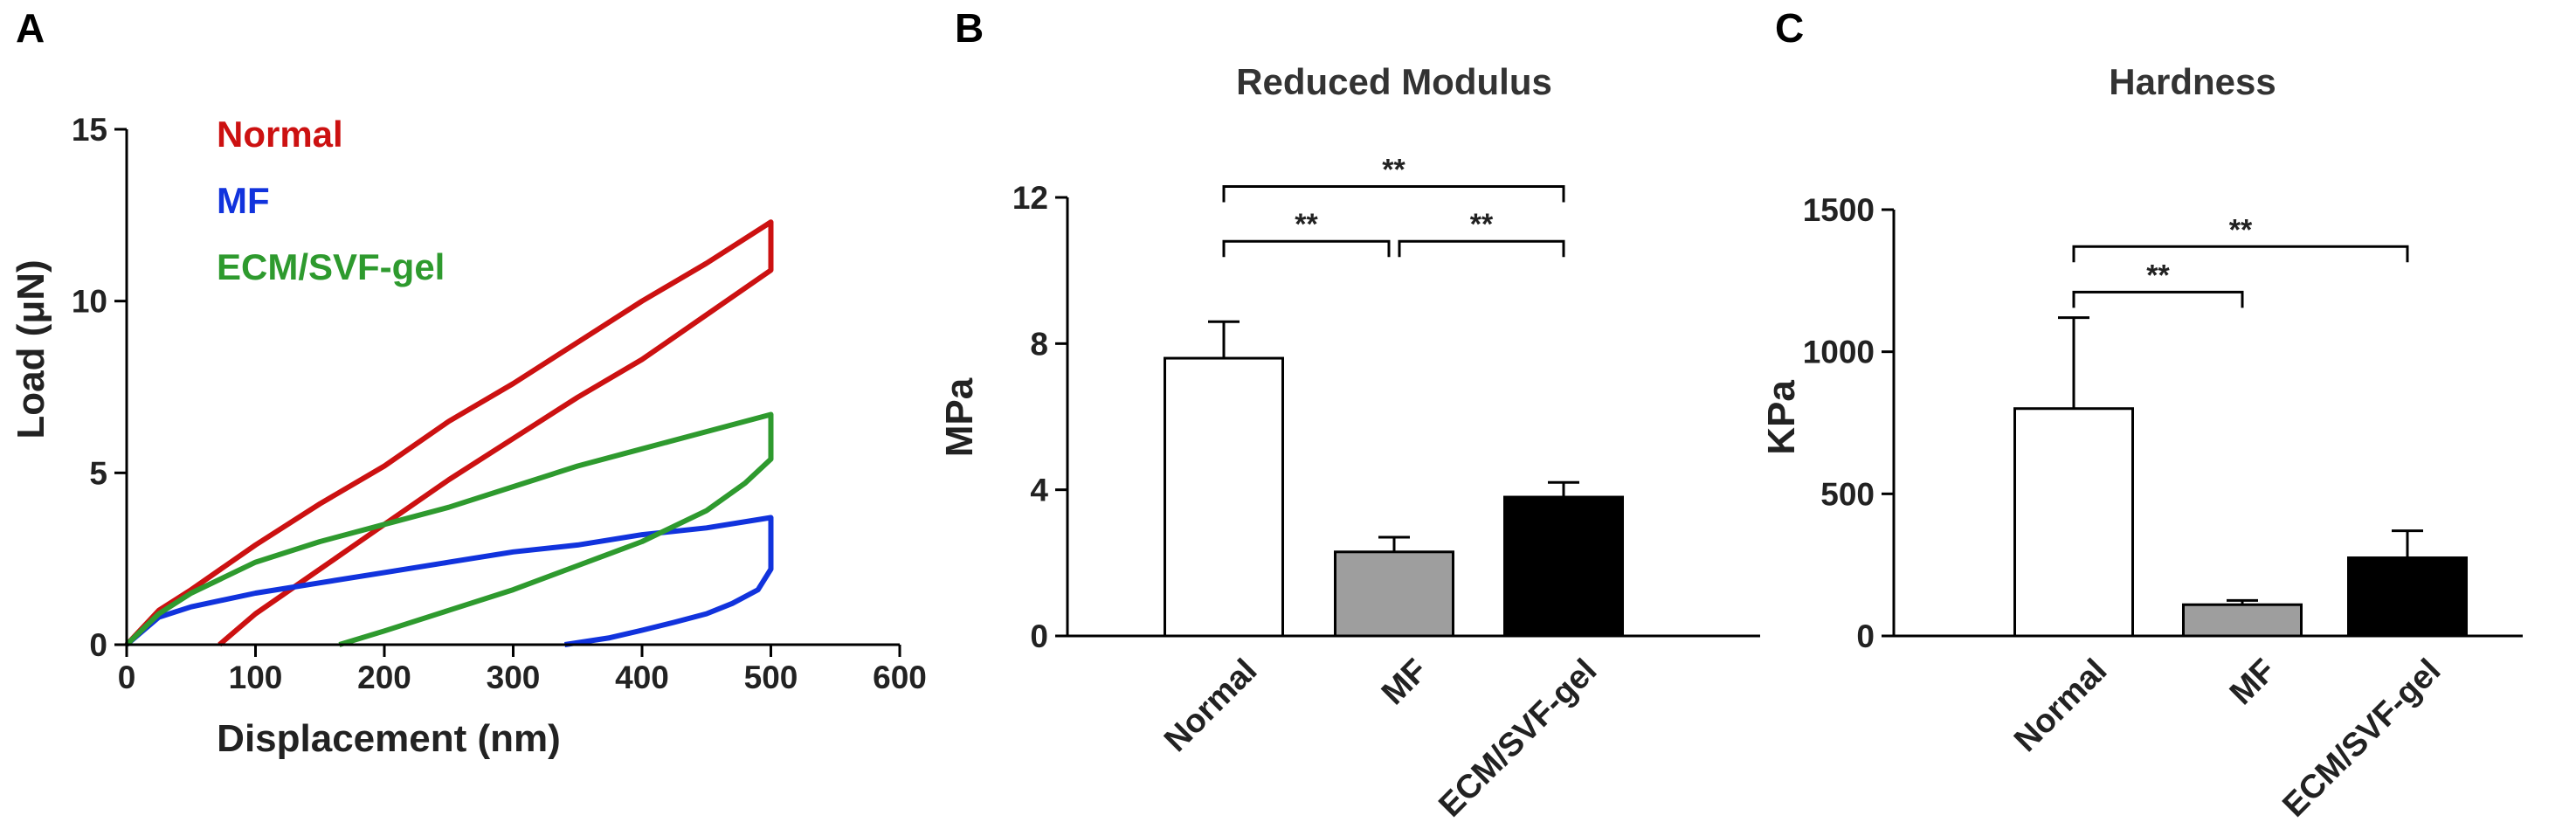 This screenshot has height=822, width=2576. I want to click on panel-letter-c: C, so click(1789, 28).